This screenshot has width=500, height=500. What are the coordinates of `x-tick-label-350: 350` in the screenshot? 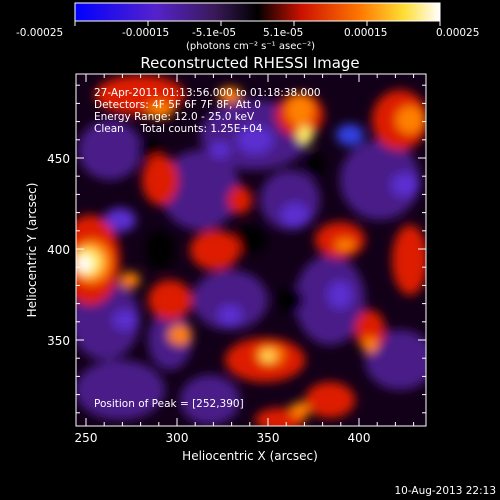 It's located at (268, 438).